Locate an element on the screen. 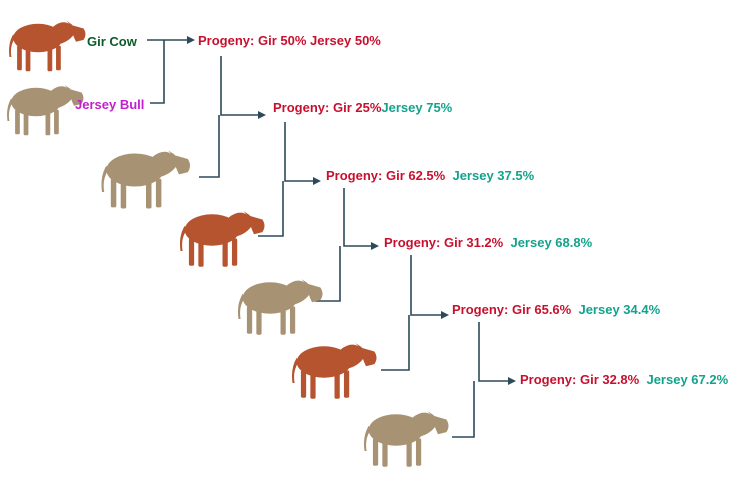 The height and width of the screenshot is (482, 744). arrow-gen3 is located at coordinates (317, 181).